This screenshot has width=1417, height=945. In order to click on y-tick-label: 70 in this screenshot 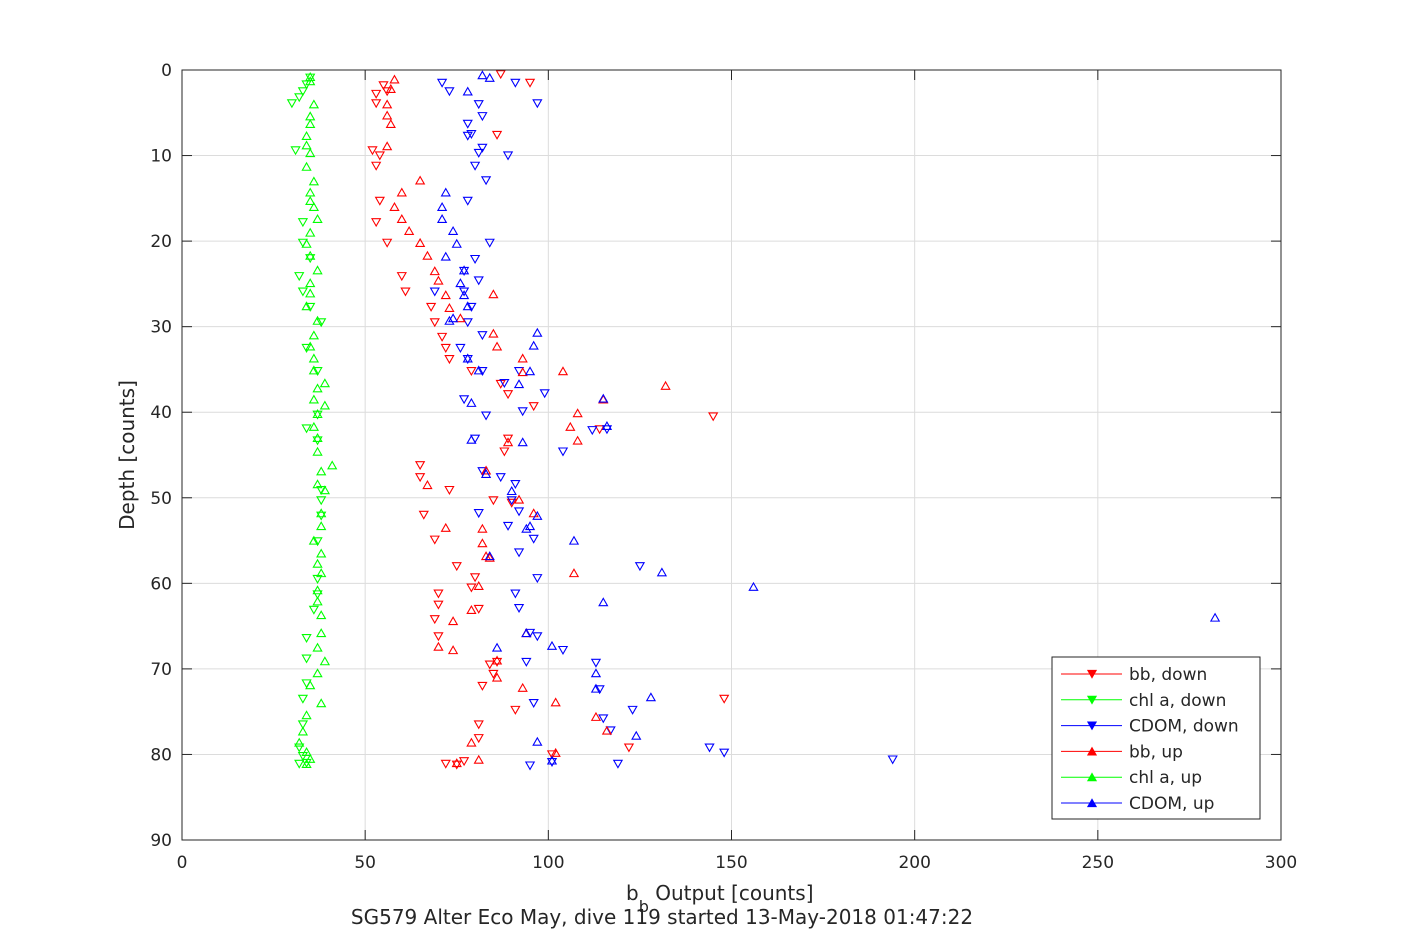, I will do `click(161, 670)`.